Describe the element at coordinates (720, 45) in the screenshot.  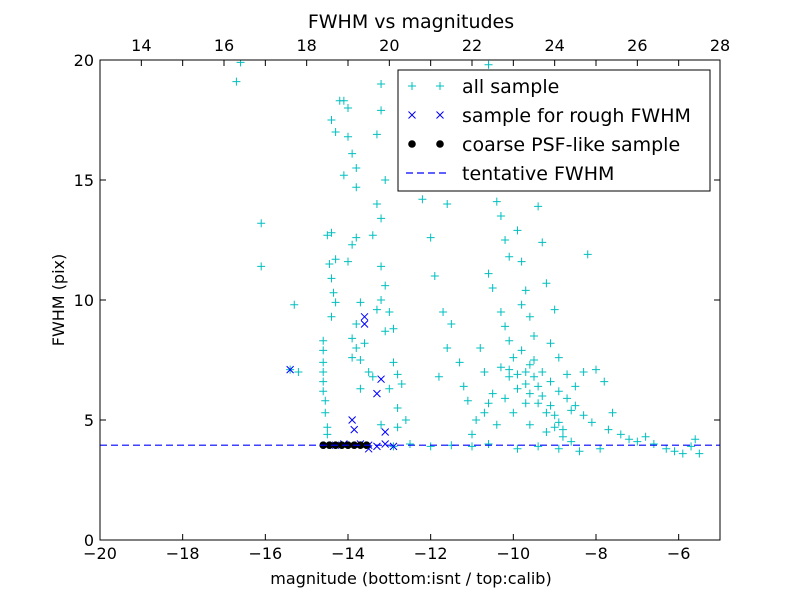
I see `top-tick-label: 28` at that location.